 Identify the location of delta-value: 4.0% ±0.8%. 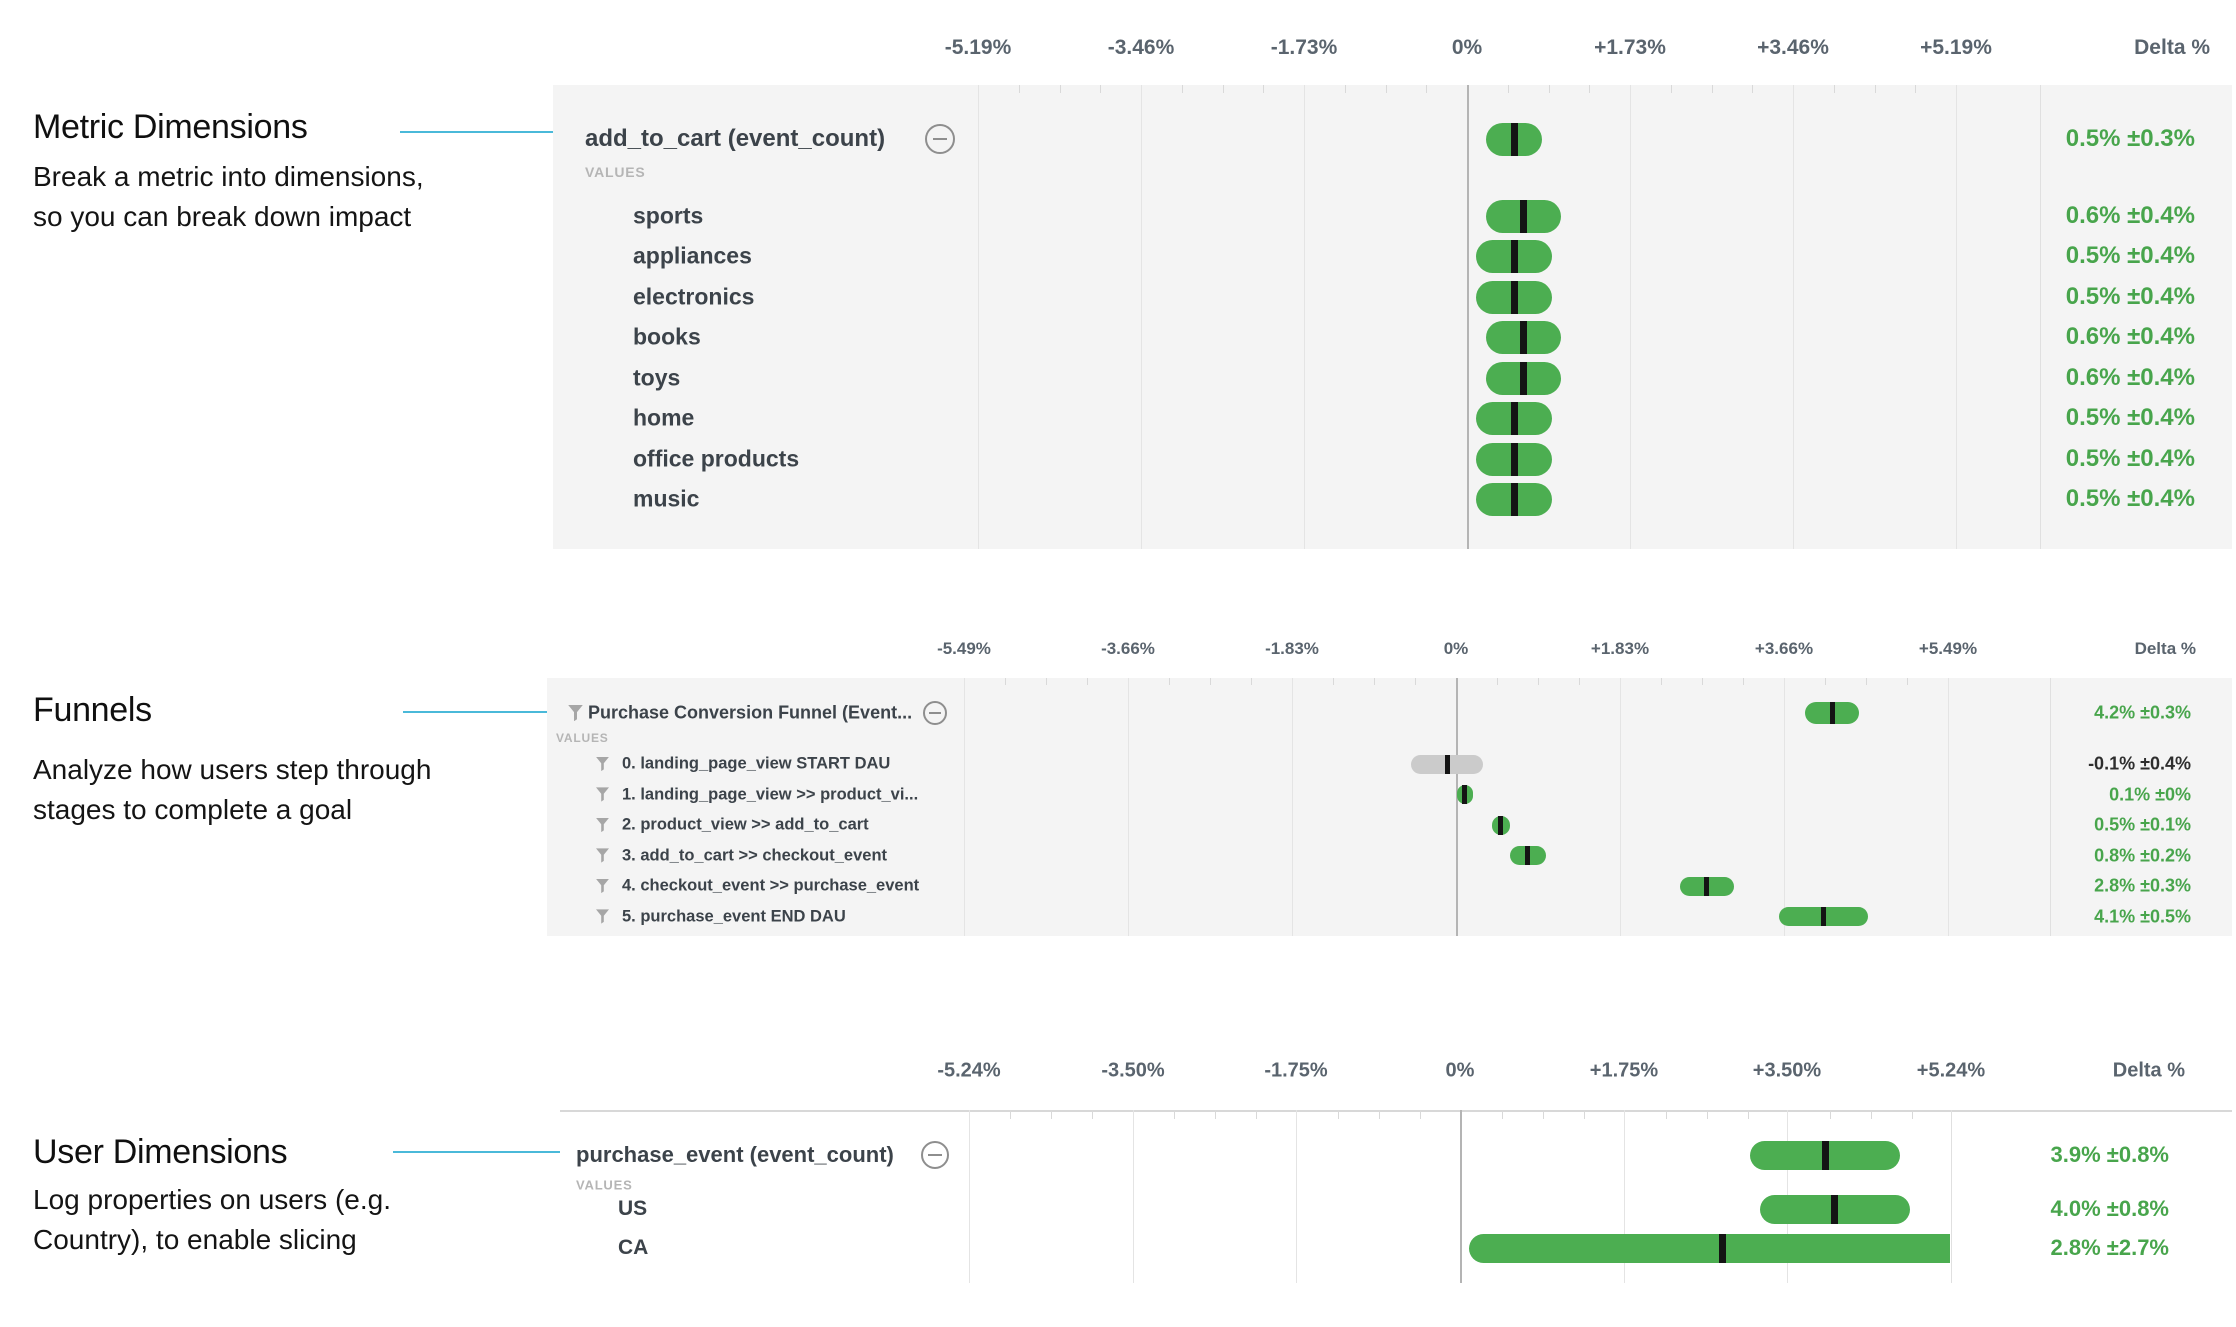
(2109, 1208).